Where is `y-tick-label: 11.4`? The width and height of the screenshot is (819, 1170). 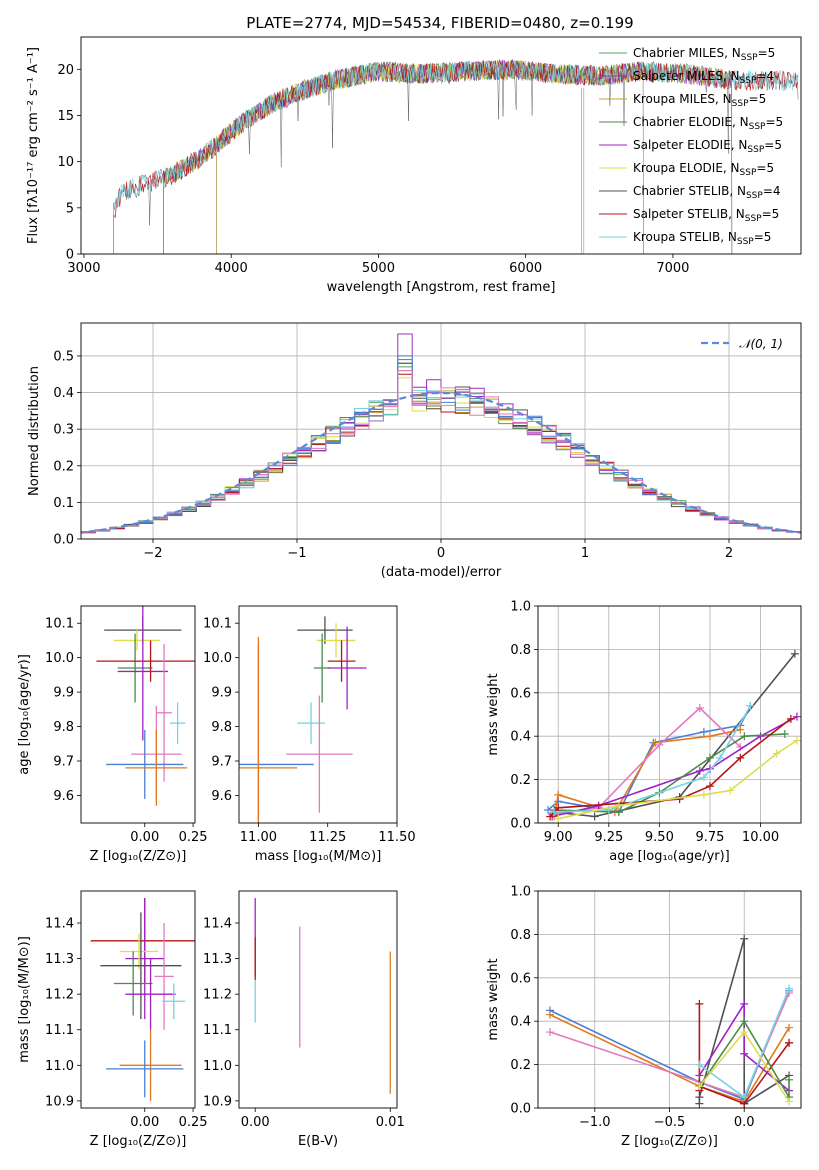
y-tick-label: 11.4 is located at coordinates (217, 924).